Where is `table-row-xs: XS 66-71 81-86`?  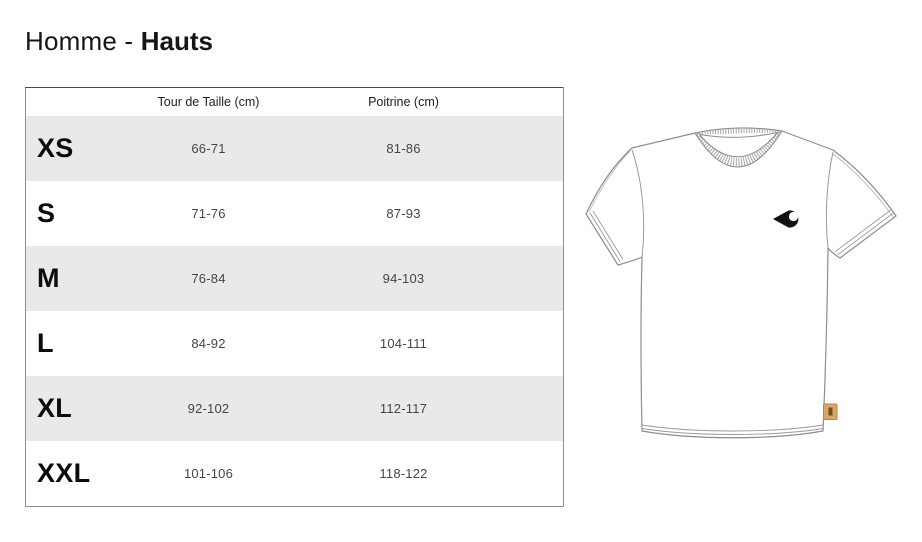 table-row-xs: XS 66-71 81-86 is located at coordinates (294, 148).